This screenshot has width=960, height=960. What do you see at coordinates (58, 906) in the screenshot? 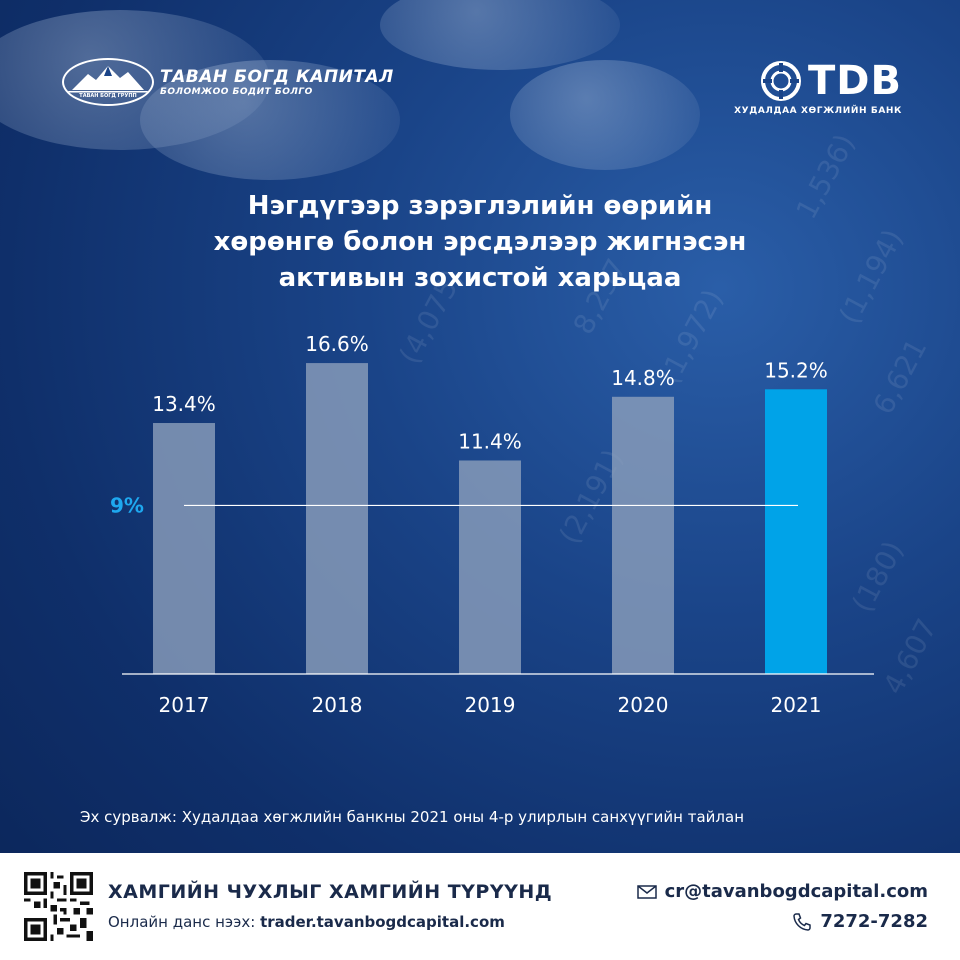
I see `qr-code-icon` at bounding box center [58, 906].